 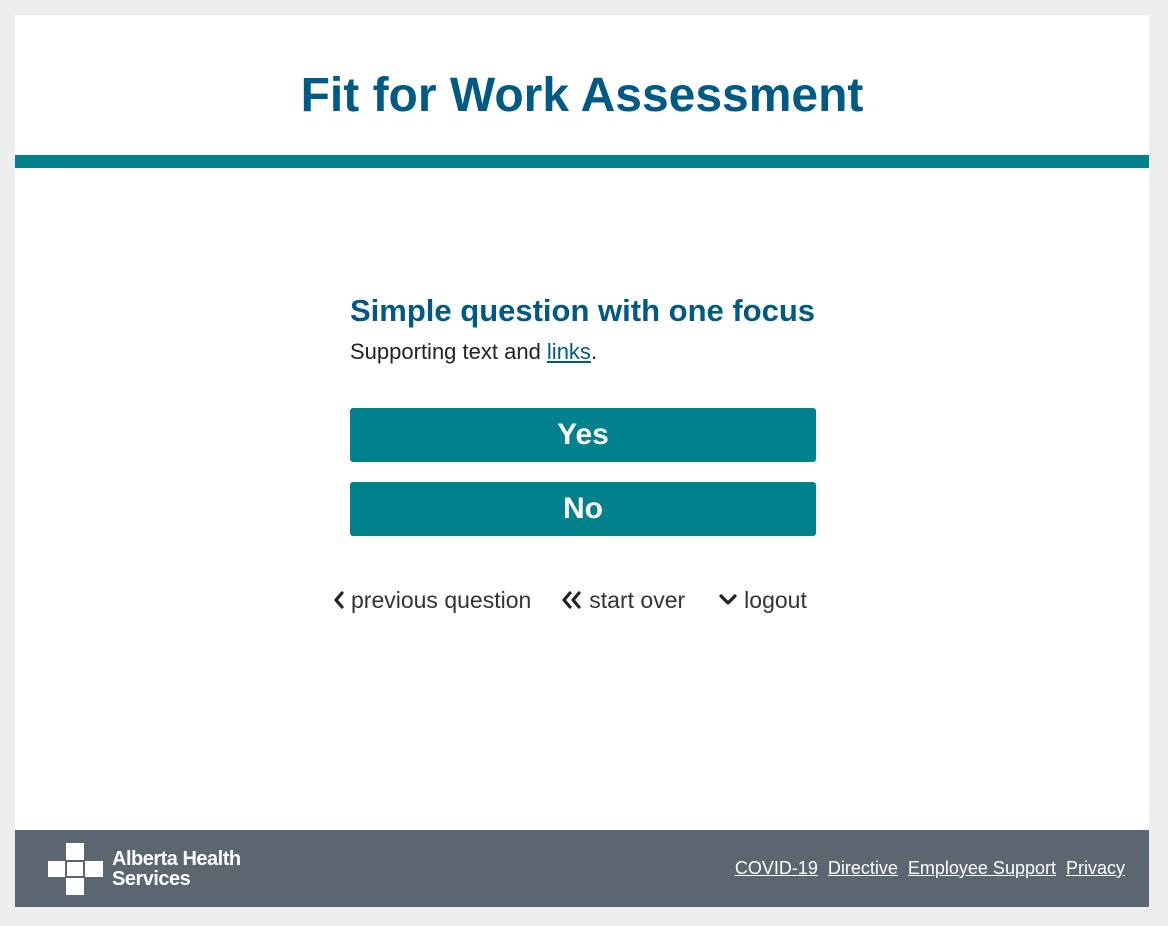 I want to click on double-chevron-left-icon, so click(x=572, y=600).